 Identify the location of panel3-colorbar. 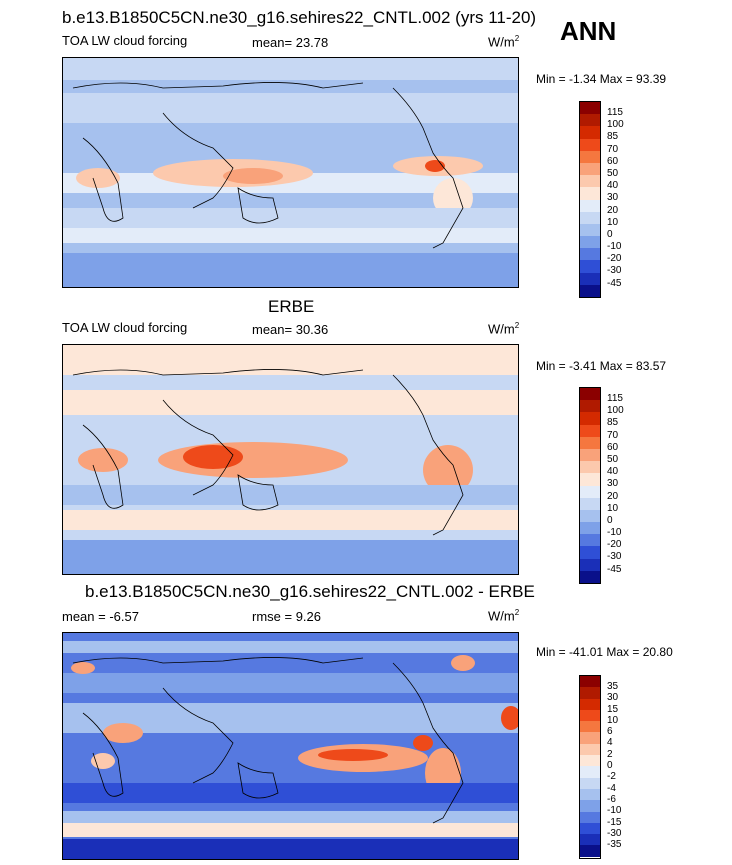
(590, 767).